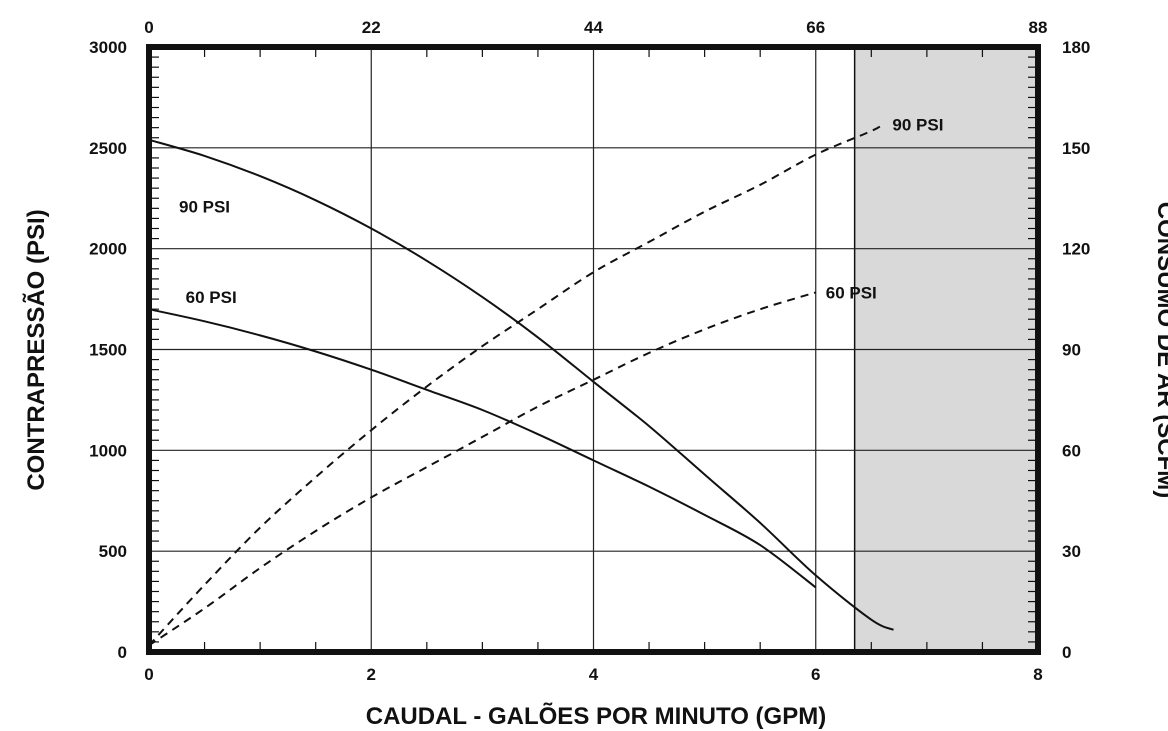 The image size is (1168, 731). Describe the element at coordinates (1037, 674) in the screenshot. I see `x-tick-label: 8` at that location.